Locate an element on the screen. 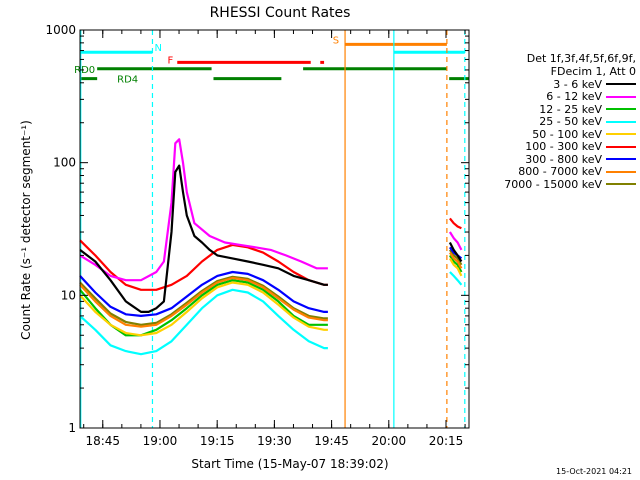 This screenshot has height=480, width=640. flag-label-f: F is located at coordinates (170, 60).